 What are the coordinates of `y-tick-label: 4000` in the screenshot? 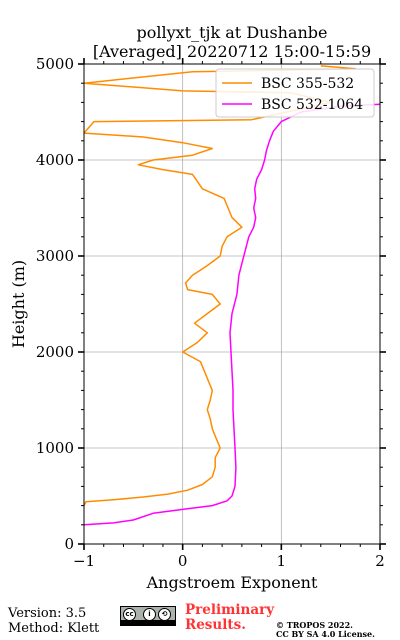 It's located at (55, 160).